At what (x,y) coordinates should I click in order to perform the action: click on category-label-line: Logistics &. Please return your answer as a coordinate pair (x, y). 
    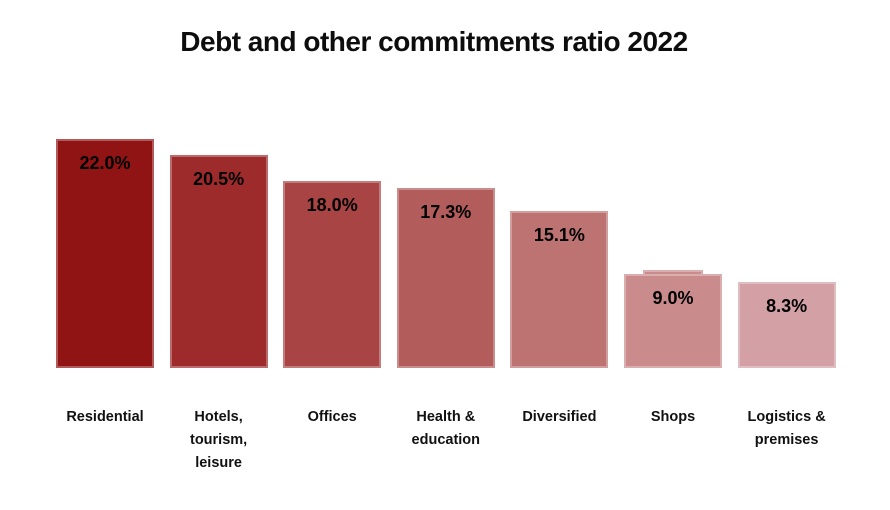
    Looking at the image, I should click on (786, 417).